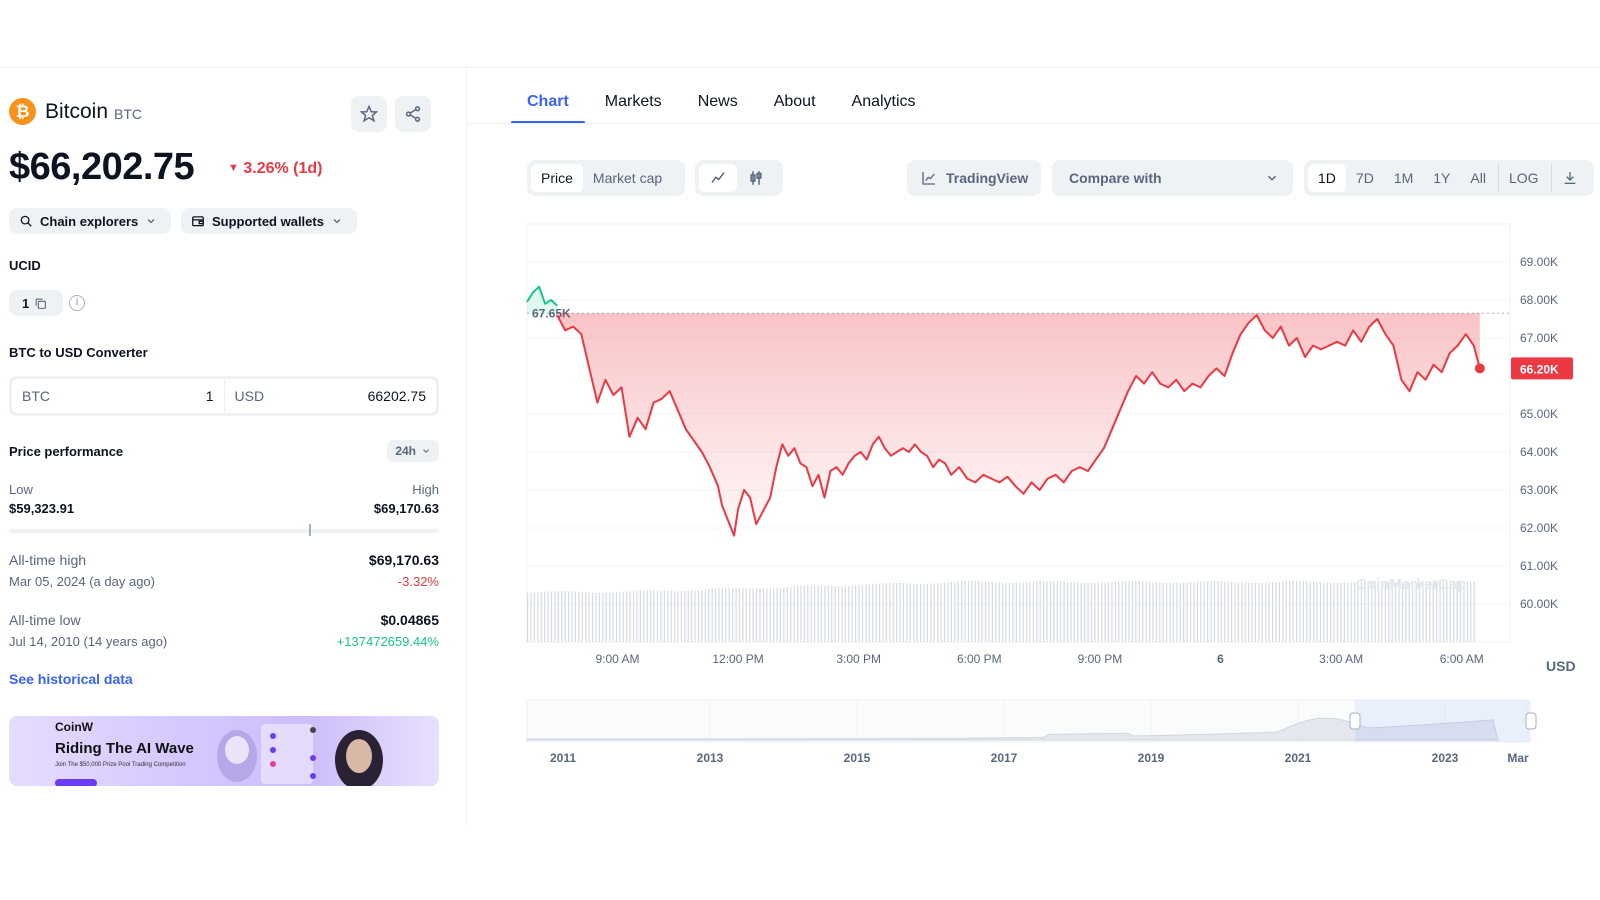  Describe the element at coordinates (413, 114) in the screenshot. I see `share-button` at that location.